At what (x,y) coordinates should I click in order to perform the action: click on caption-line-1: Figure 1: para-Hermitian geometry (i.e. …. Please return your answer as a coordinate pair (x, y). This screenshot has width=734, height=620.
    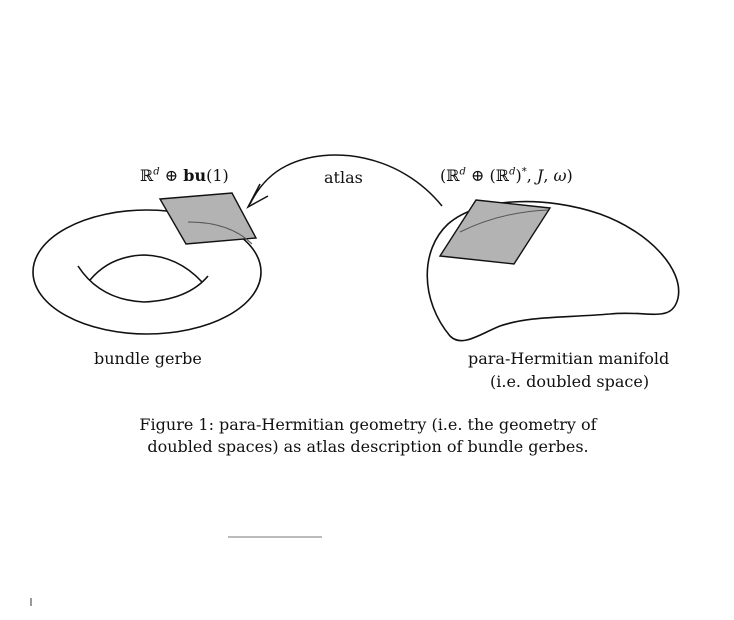
    Looking at the image, I should click on (368, 424).